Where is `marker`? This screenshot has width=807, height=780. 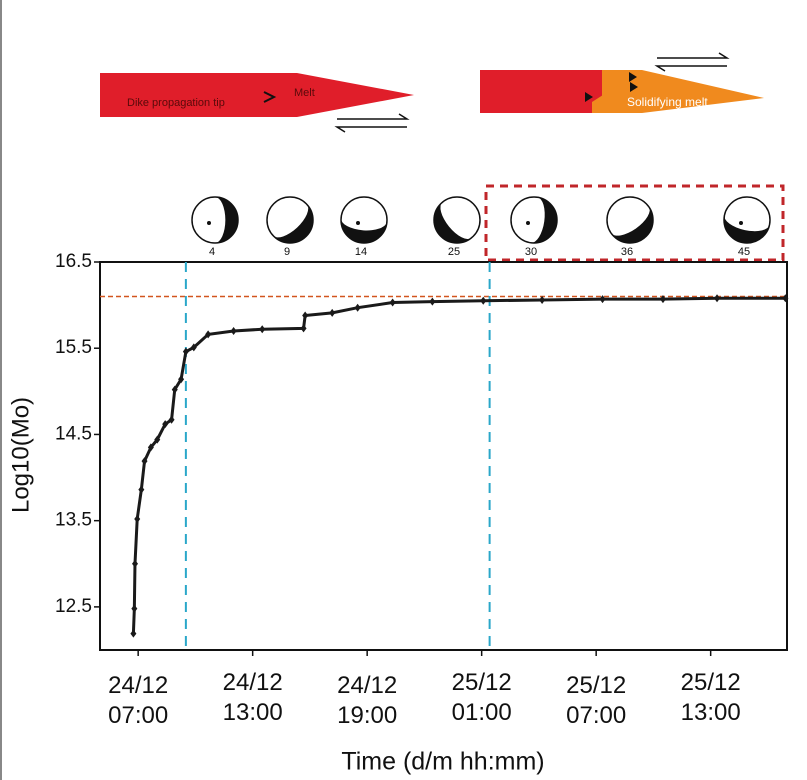
marker is located at coordinates (611, 87).